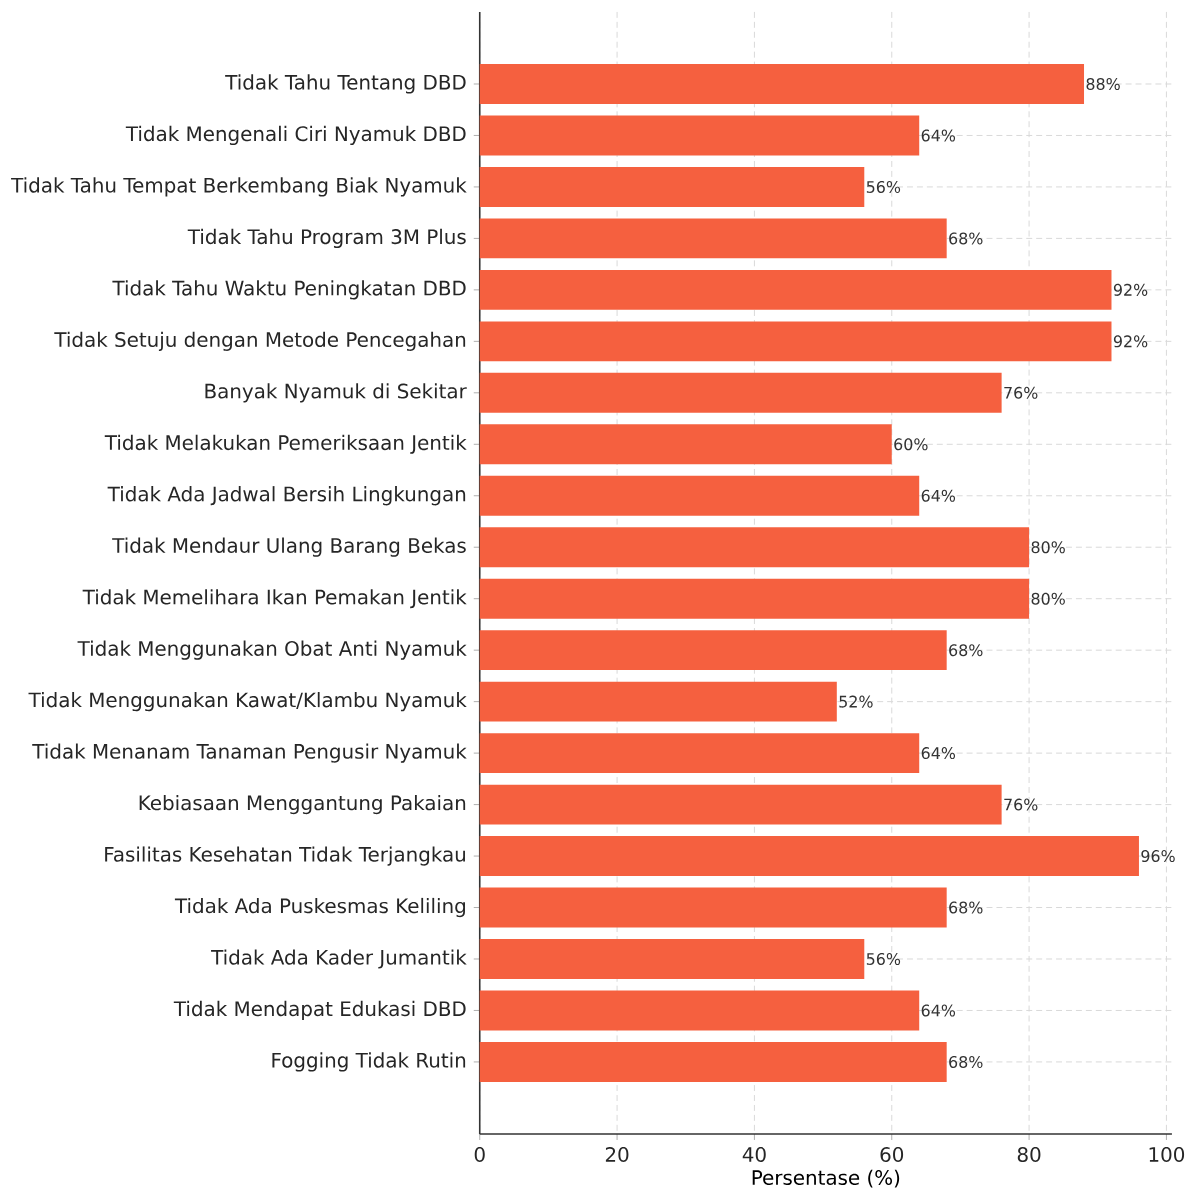  Describe the element at coordinates (286, 496) in the screenshot. I see `y-tick-label: Tidak Ada Jadwal Bersih Lingkungan` at that location.